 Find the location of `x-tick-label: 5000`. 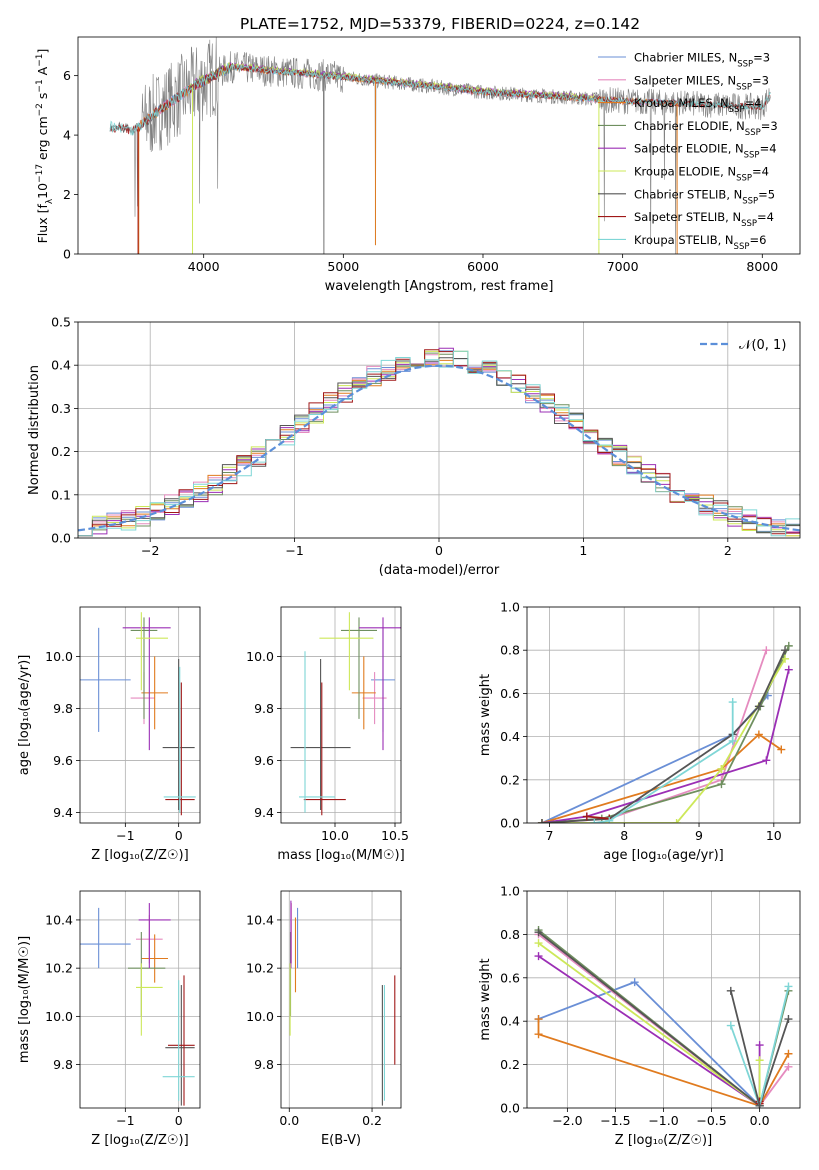

x-tick-label: 5000 is located at coordinates (343, 266).